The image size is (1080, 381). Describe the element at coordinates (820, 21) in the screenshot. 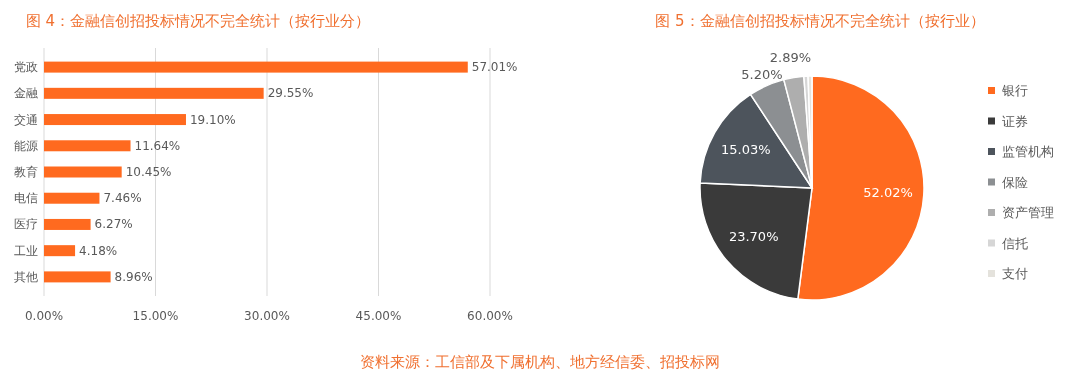

I see `chart-title: 图 5：金融信创招投标情况不完全统计（按行业）` at that location.